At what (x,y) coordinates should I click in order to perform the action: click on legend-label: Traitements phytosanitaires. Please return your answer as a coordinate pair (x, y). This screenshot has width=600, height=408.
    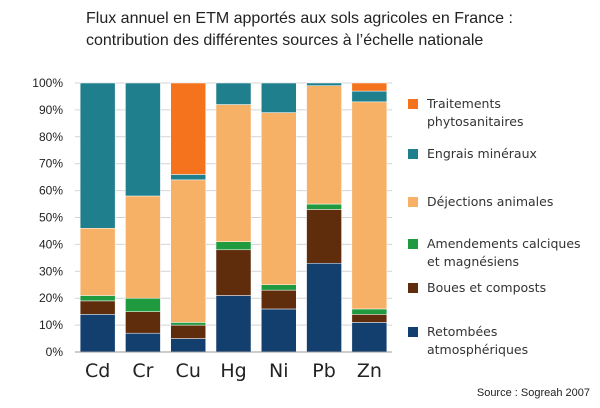
    Looking at the image, I should click on (475, 112).